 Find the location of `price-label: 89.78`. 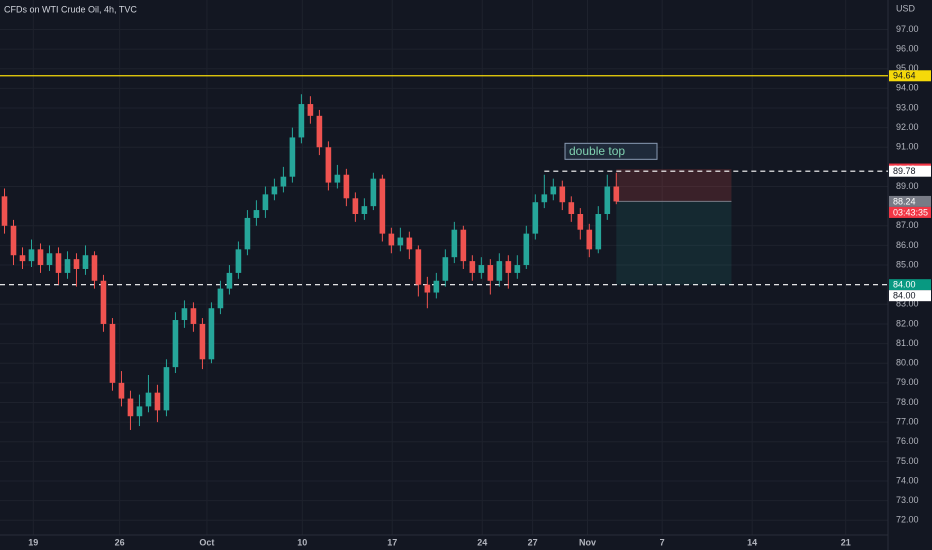

price-label: 89.78 is located at coordinates (904, 171).